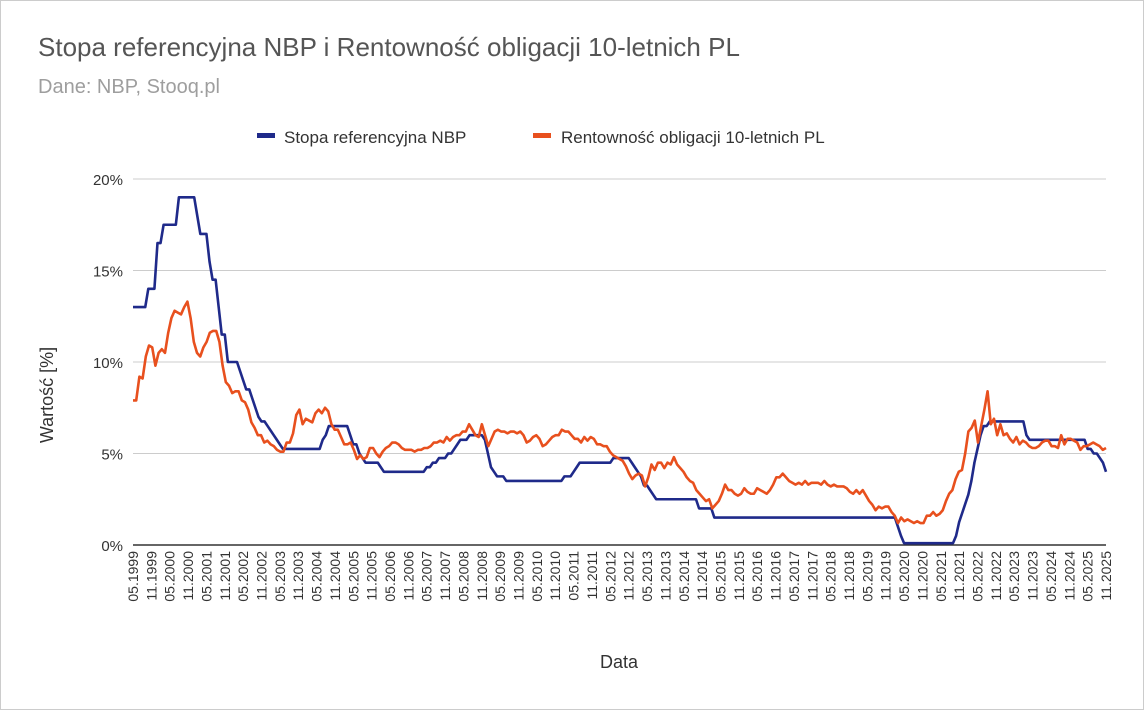 The image size is (1144, 710). I want to click on x-tick-label: 05.2013, so click(647, 576).